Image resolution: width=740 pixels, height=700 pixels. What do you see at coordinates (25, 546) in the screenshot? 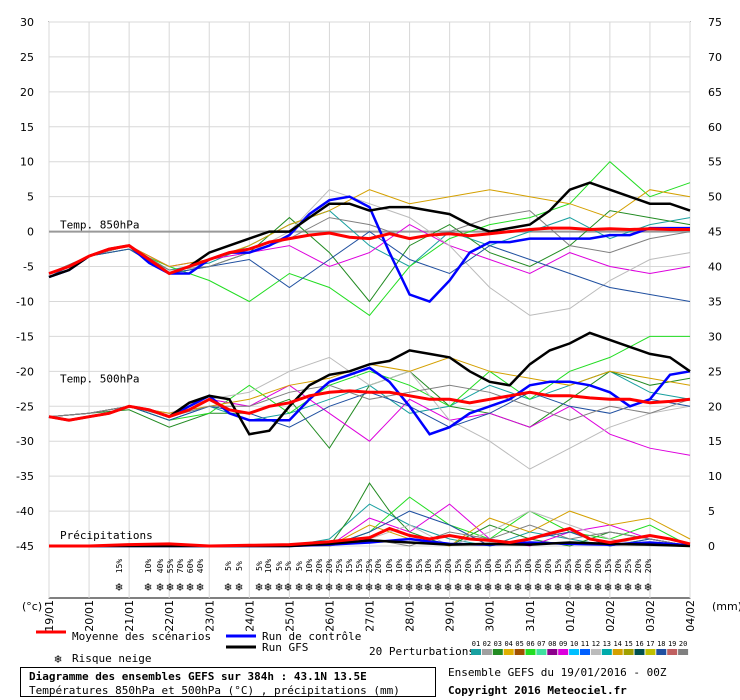
I see `left-tick-label: -45` at bounding box center [25, 546].